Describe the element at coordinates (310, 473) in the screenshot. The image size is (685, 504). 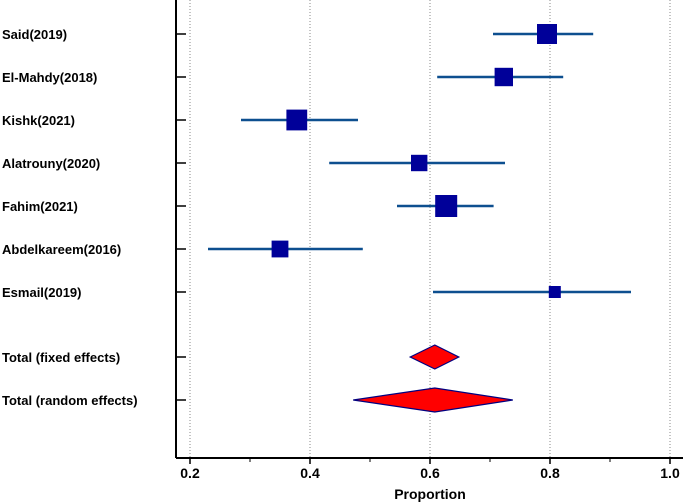
I see `x-tick-label: 0.4` at that location.